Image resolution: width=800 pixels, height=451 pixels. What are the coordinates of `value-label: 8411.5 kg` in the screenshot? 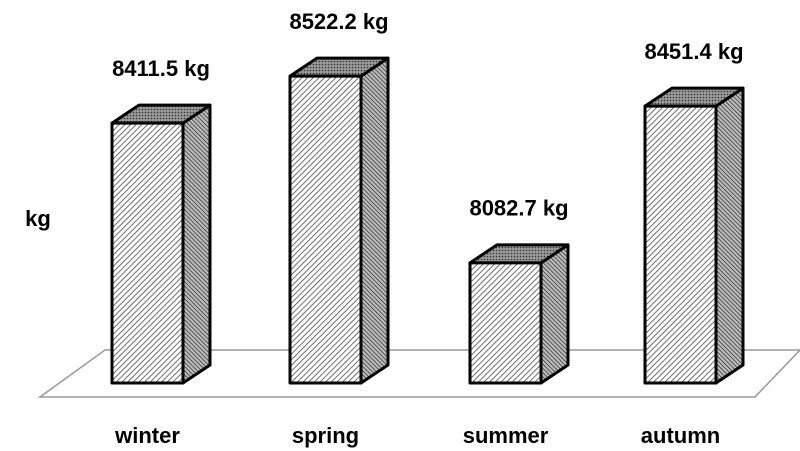 It's located at (161, 68).